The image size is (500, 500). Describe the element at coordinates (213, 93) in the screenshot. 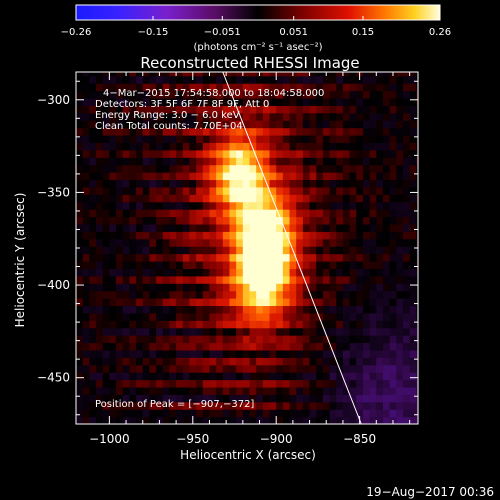

I see `annotation-line: 4−Mar−2015 17:54:58.000 to 18:04:58.000` at that location.